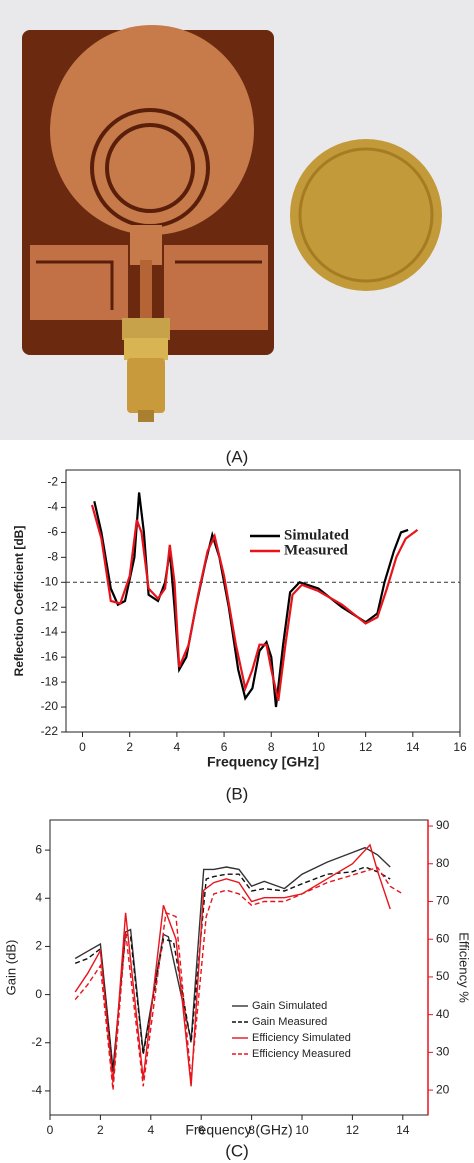 This screenshot has width=474, height=1163. I want to click on legend-label: Gain Simulated, so click(289, 1006).